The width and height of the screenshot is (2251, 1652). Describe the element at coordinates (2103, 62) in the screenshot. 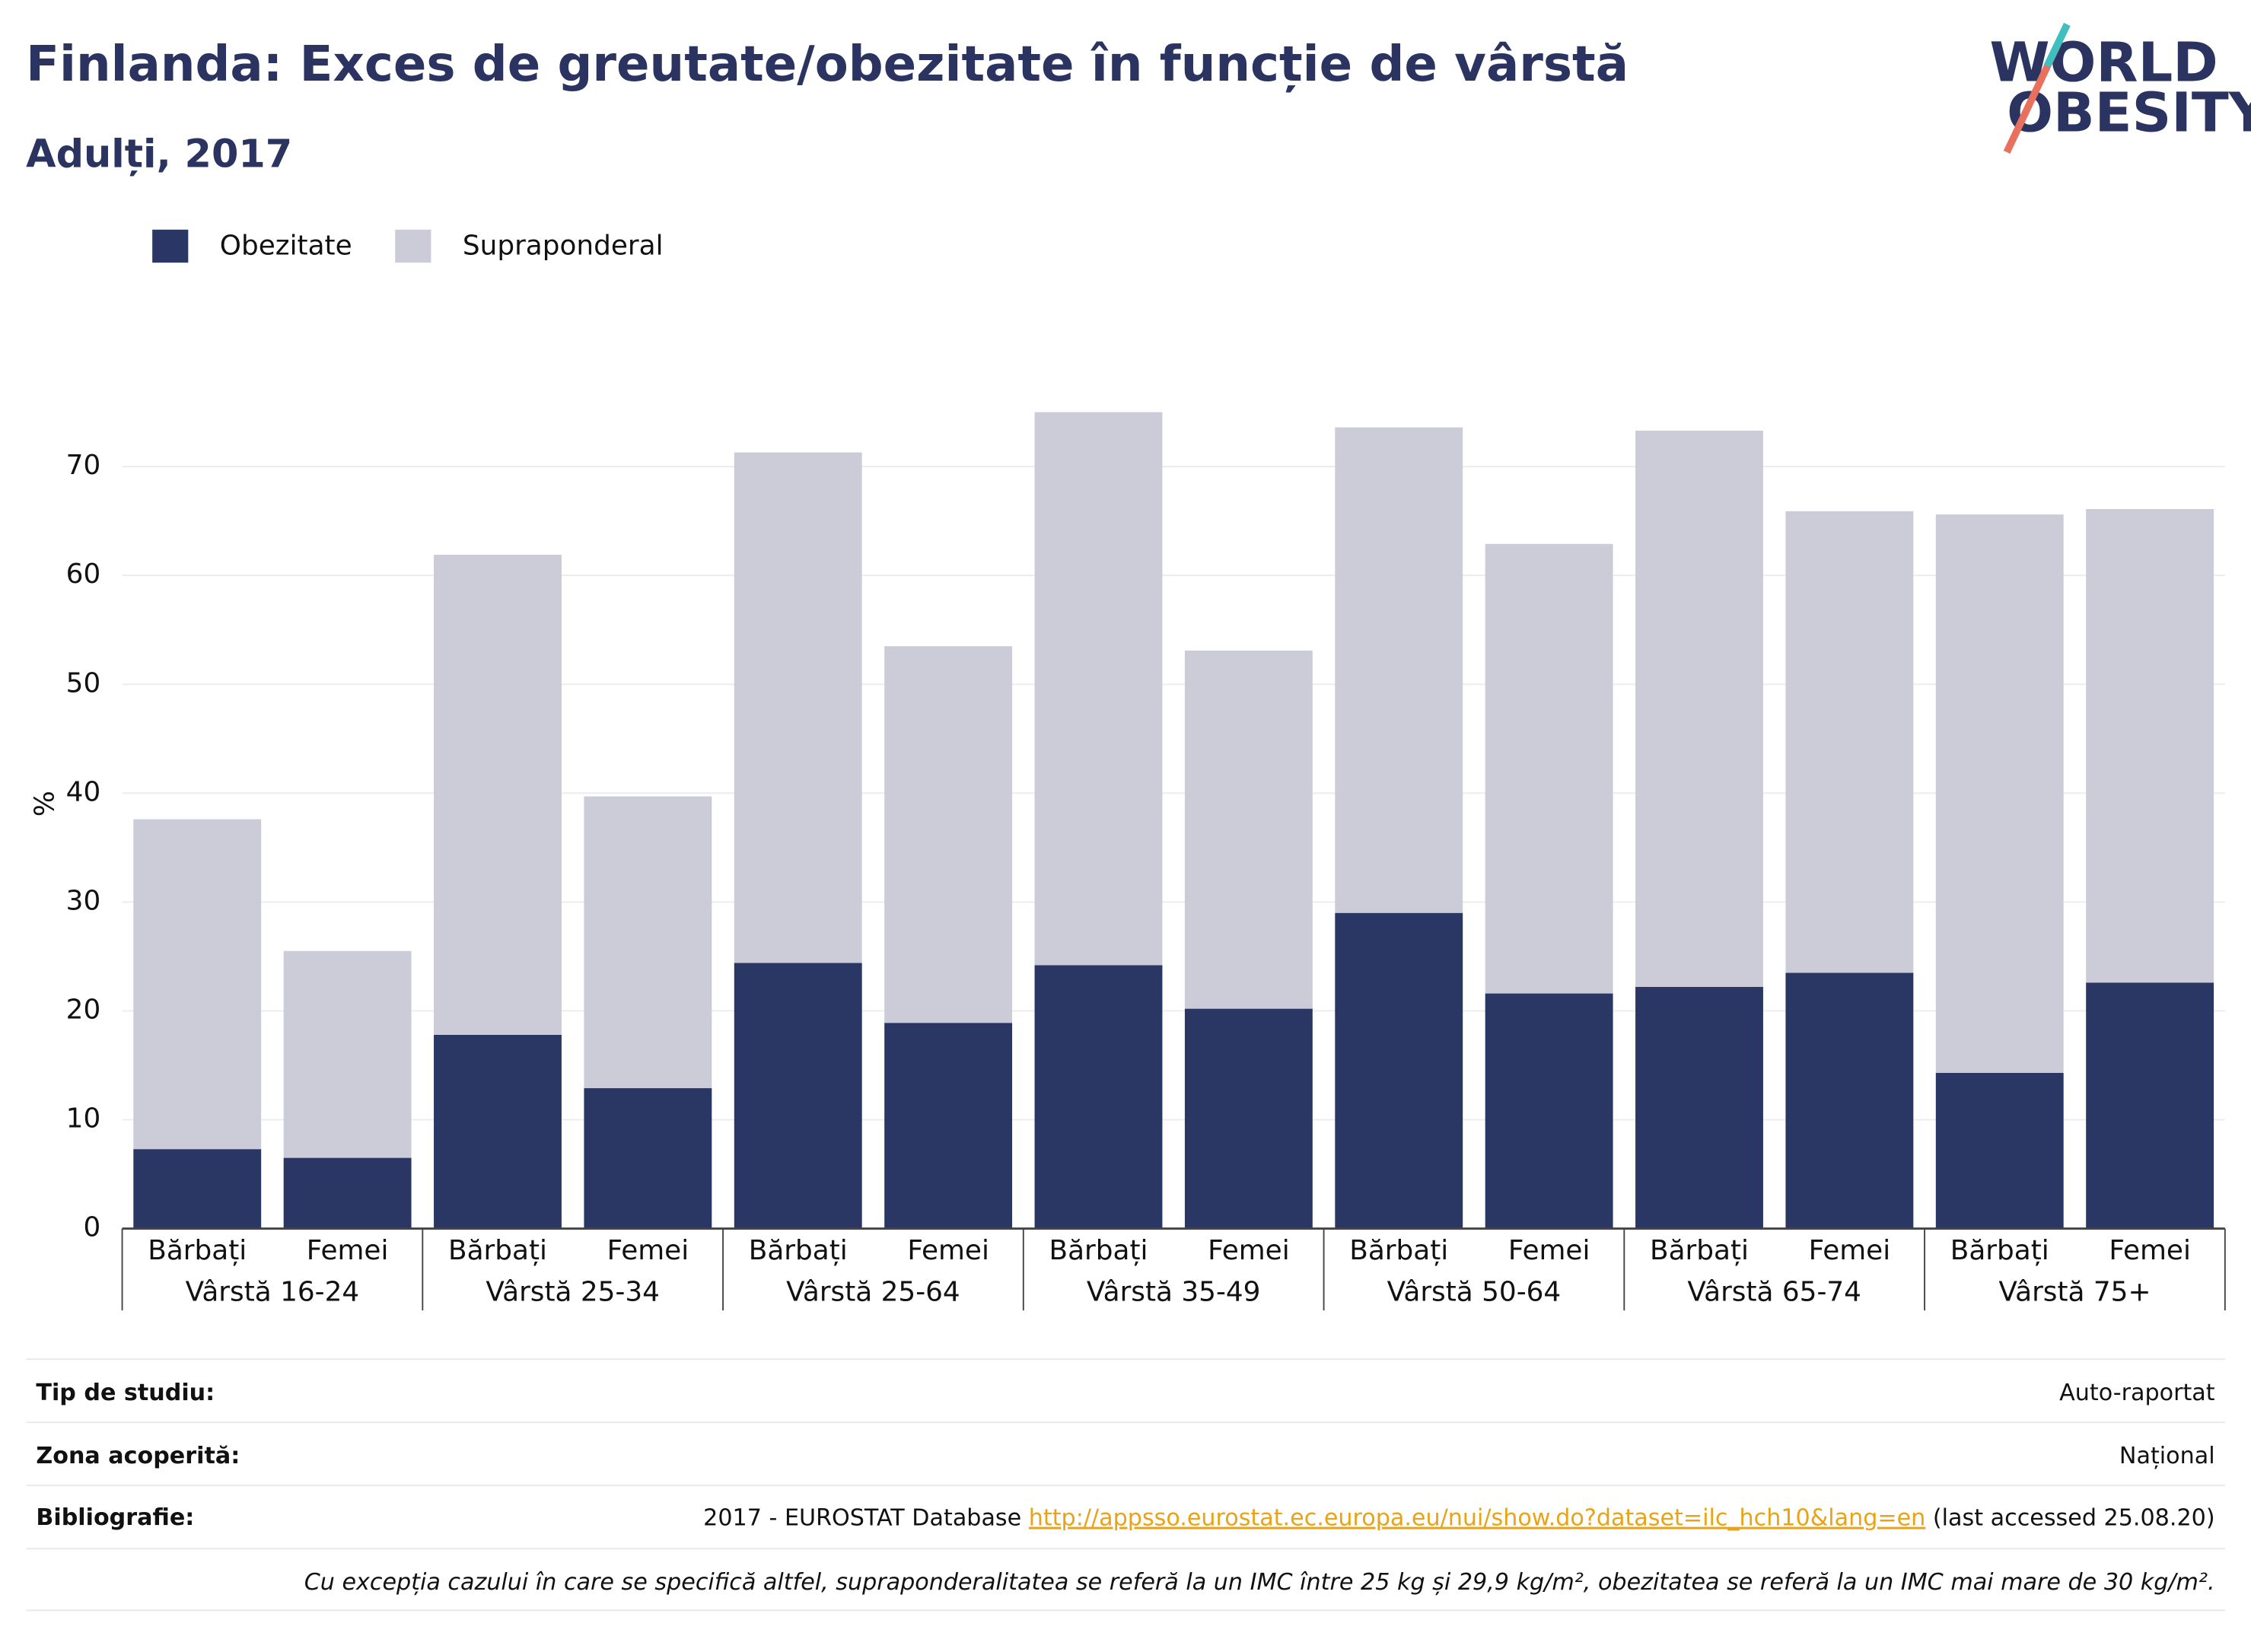

I see `logo-text: WORLD` at that location.